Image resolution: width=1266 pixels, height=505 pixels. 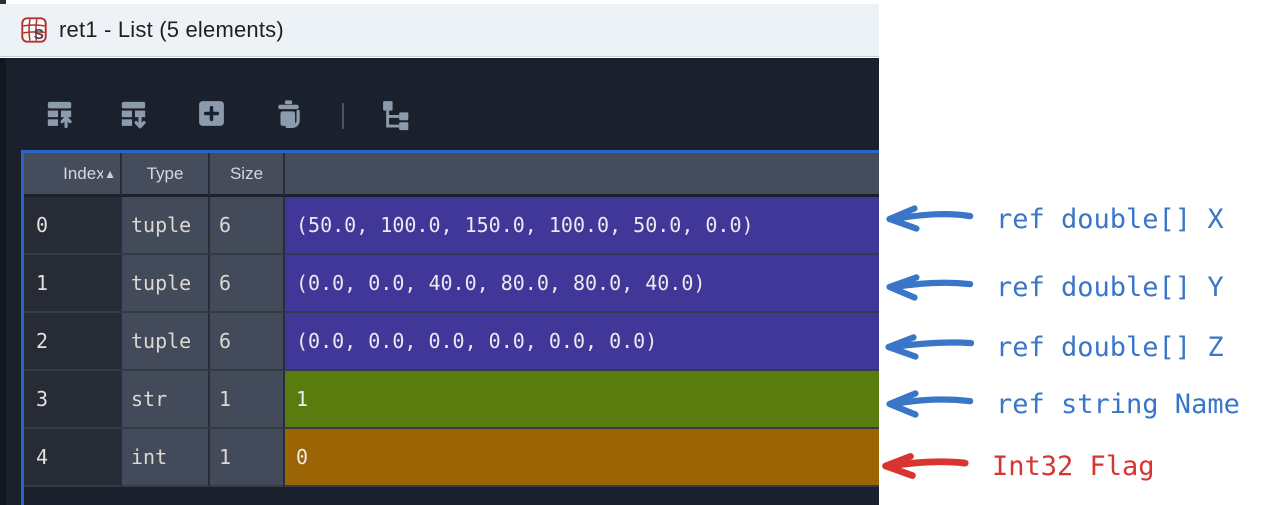 I want to click on table-row-insert-down-icon, so click(x=133, y=115).